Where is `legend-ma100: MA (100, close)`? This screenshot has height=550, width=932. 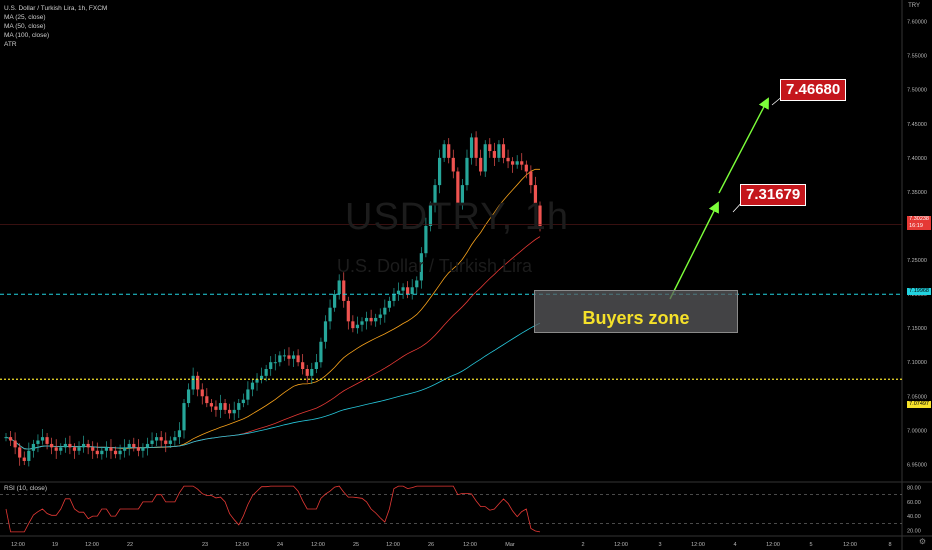
legend-ma100: MA (100, close) is located at coordinates (27, 35).